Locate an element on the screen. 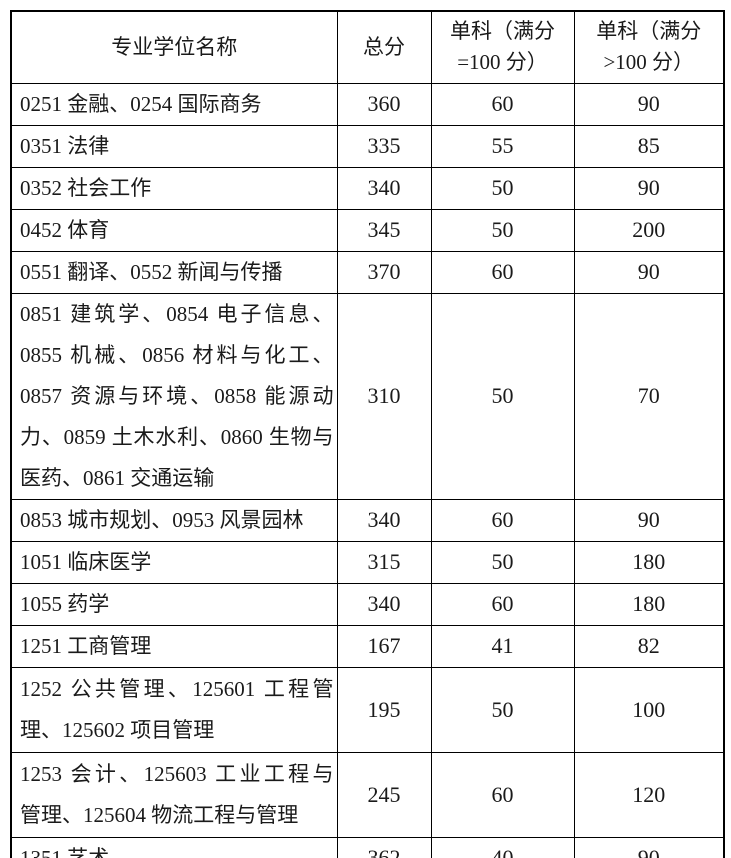  program-name-cell: 1251 工商管理 is located at coordinates (174, 646).